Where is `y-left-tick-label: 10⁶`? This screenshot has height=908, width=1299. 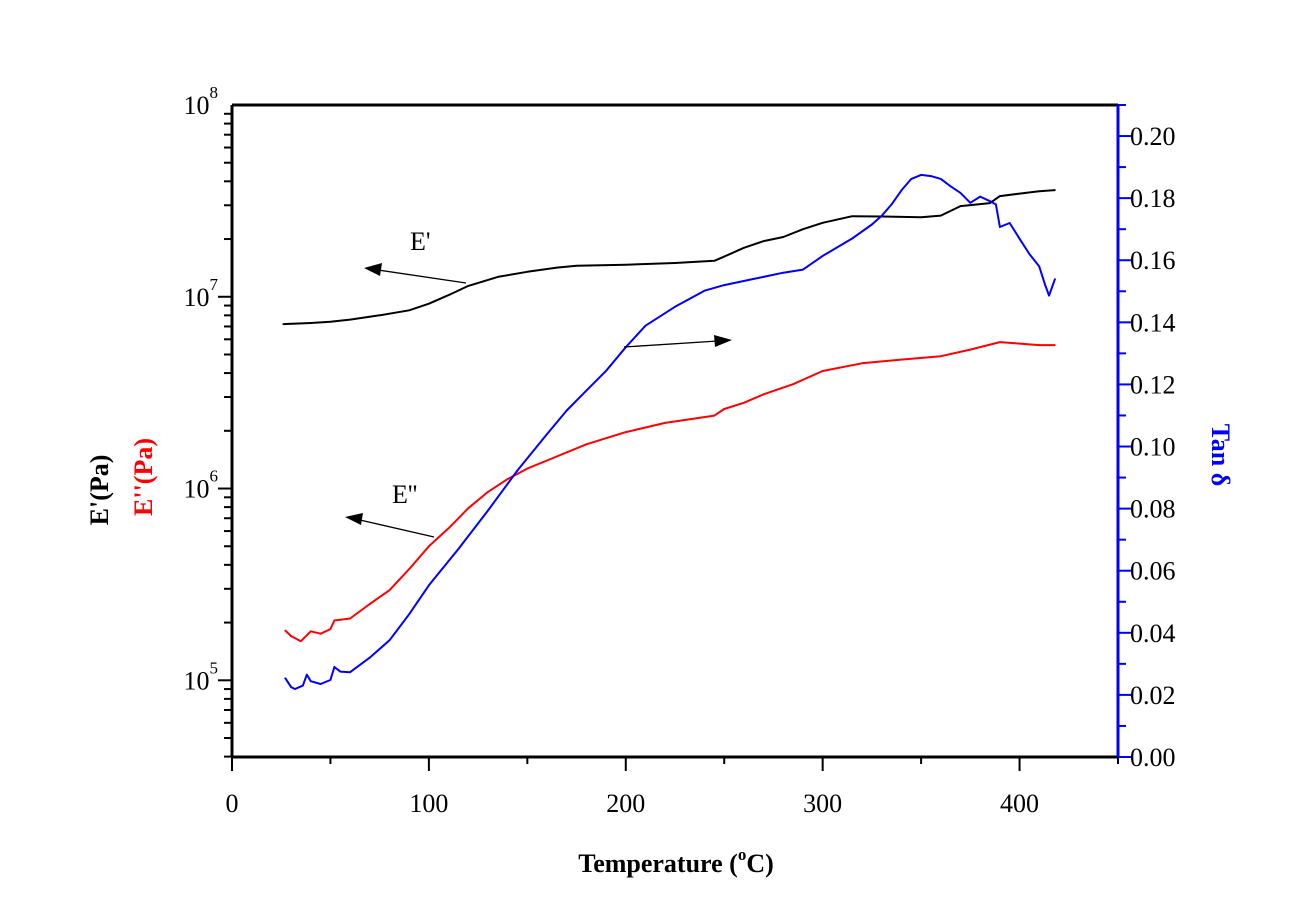
y-left-tick-label: 10⁶ is located at coordinates (201, 485).